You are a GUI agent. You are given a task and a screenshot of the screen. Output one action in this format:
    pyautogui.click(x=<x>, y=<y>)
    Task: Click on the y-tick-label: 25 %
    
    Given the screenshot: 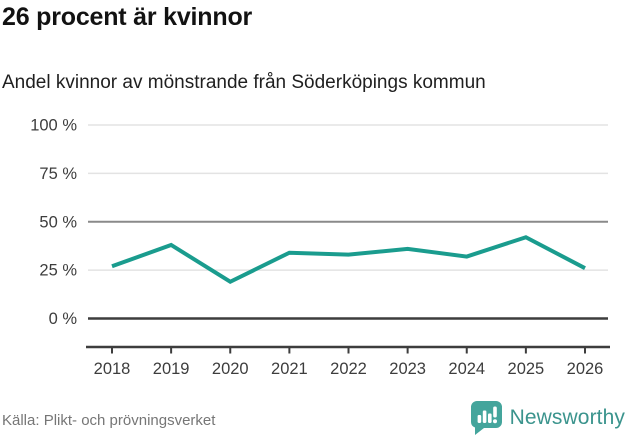 What is the action you would take?
    pyautogui.click(x=58, y=271)
    